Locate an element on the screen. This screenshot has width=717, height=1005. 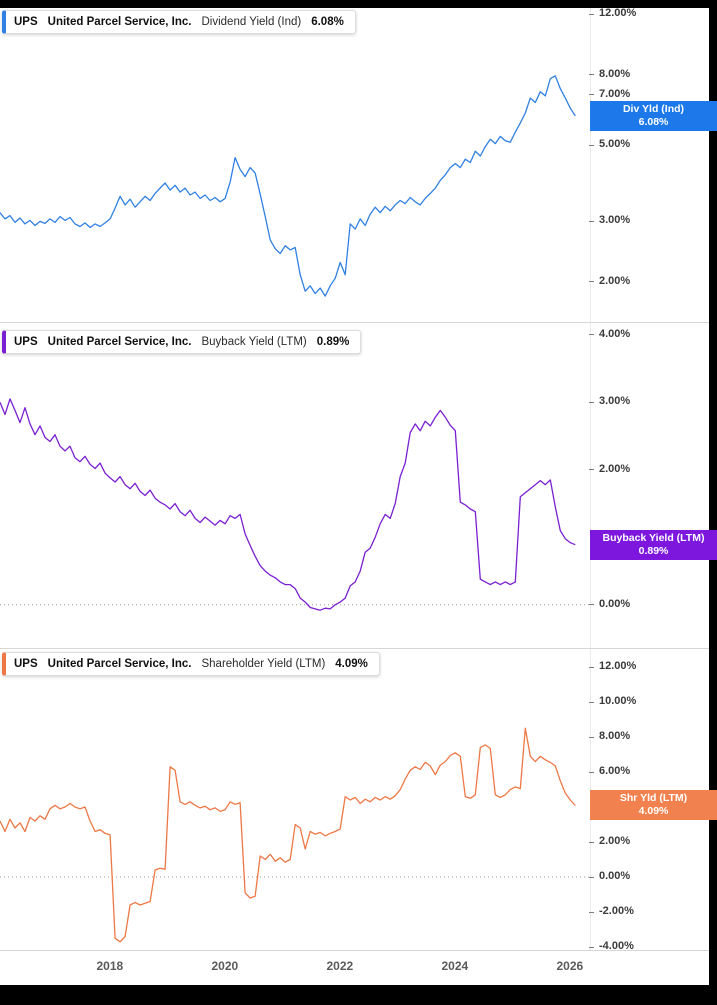
badge-value: 4.09% is located at coordinates (653, 811).